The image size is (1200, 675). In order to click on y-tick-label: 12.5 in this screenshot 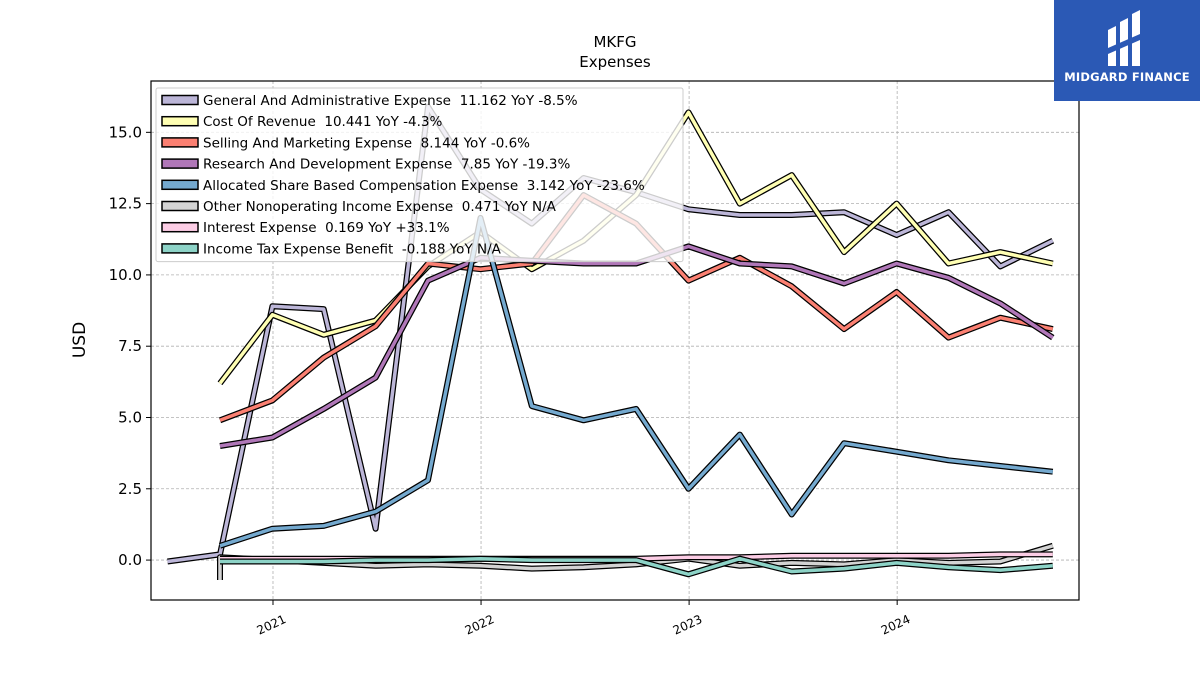, I will do `click(125, 204)`.